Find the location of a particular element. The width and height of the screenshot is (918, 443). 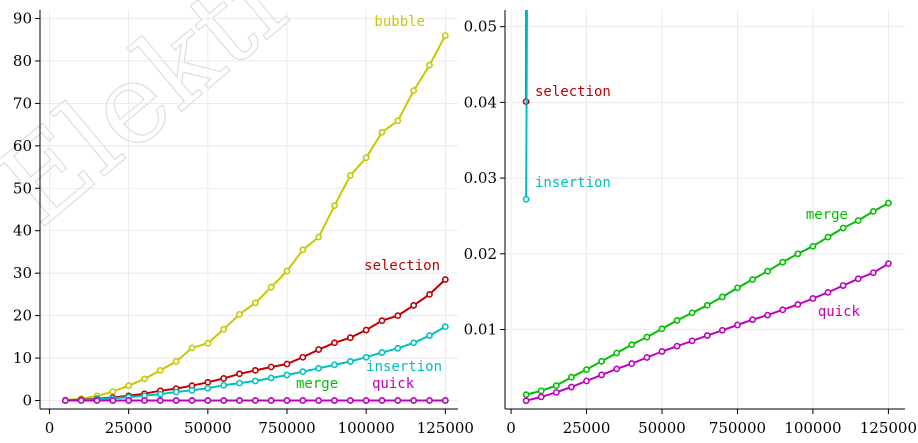

left-y-tick-label-6: 60 is located at coordinates (22, 146).